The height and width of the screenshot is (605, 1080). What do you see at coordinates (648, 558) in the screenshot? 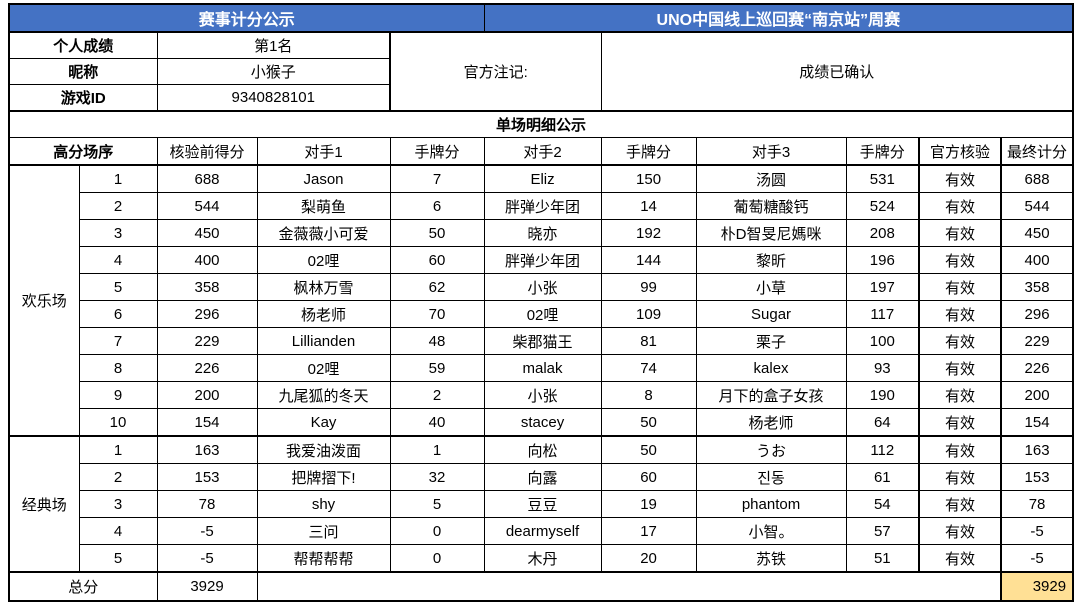
I see `hand2-cell: 20` at bounding box center [648, 558].